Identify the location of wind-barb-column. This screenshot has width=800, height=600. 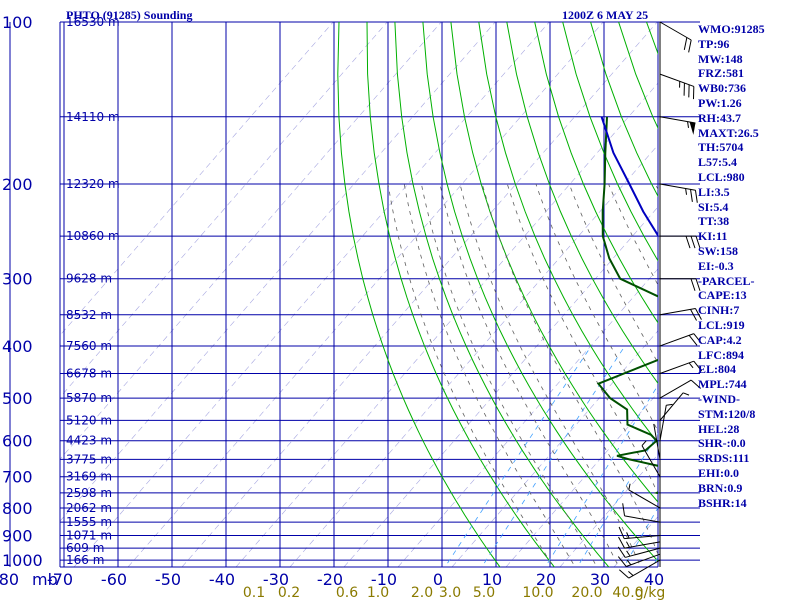
(660, 300).